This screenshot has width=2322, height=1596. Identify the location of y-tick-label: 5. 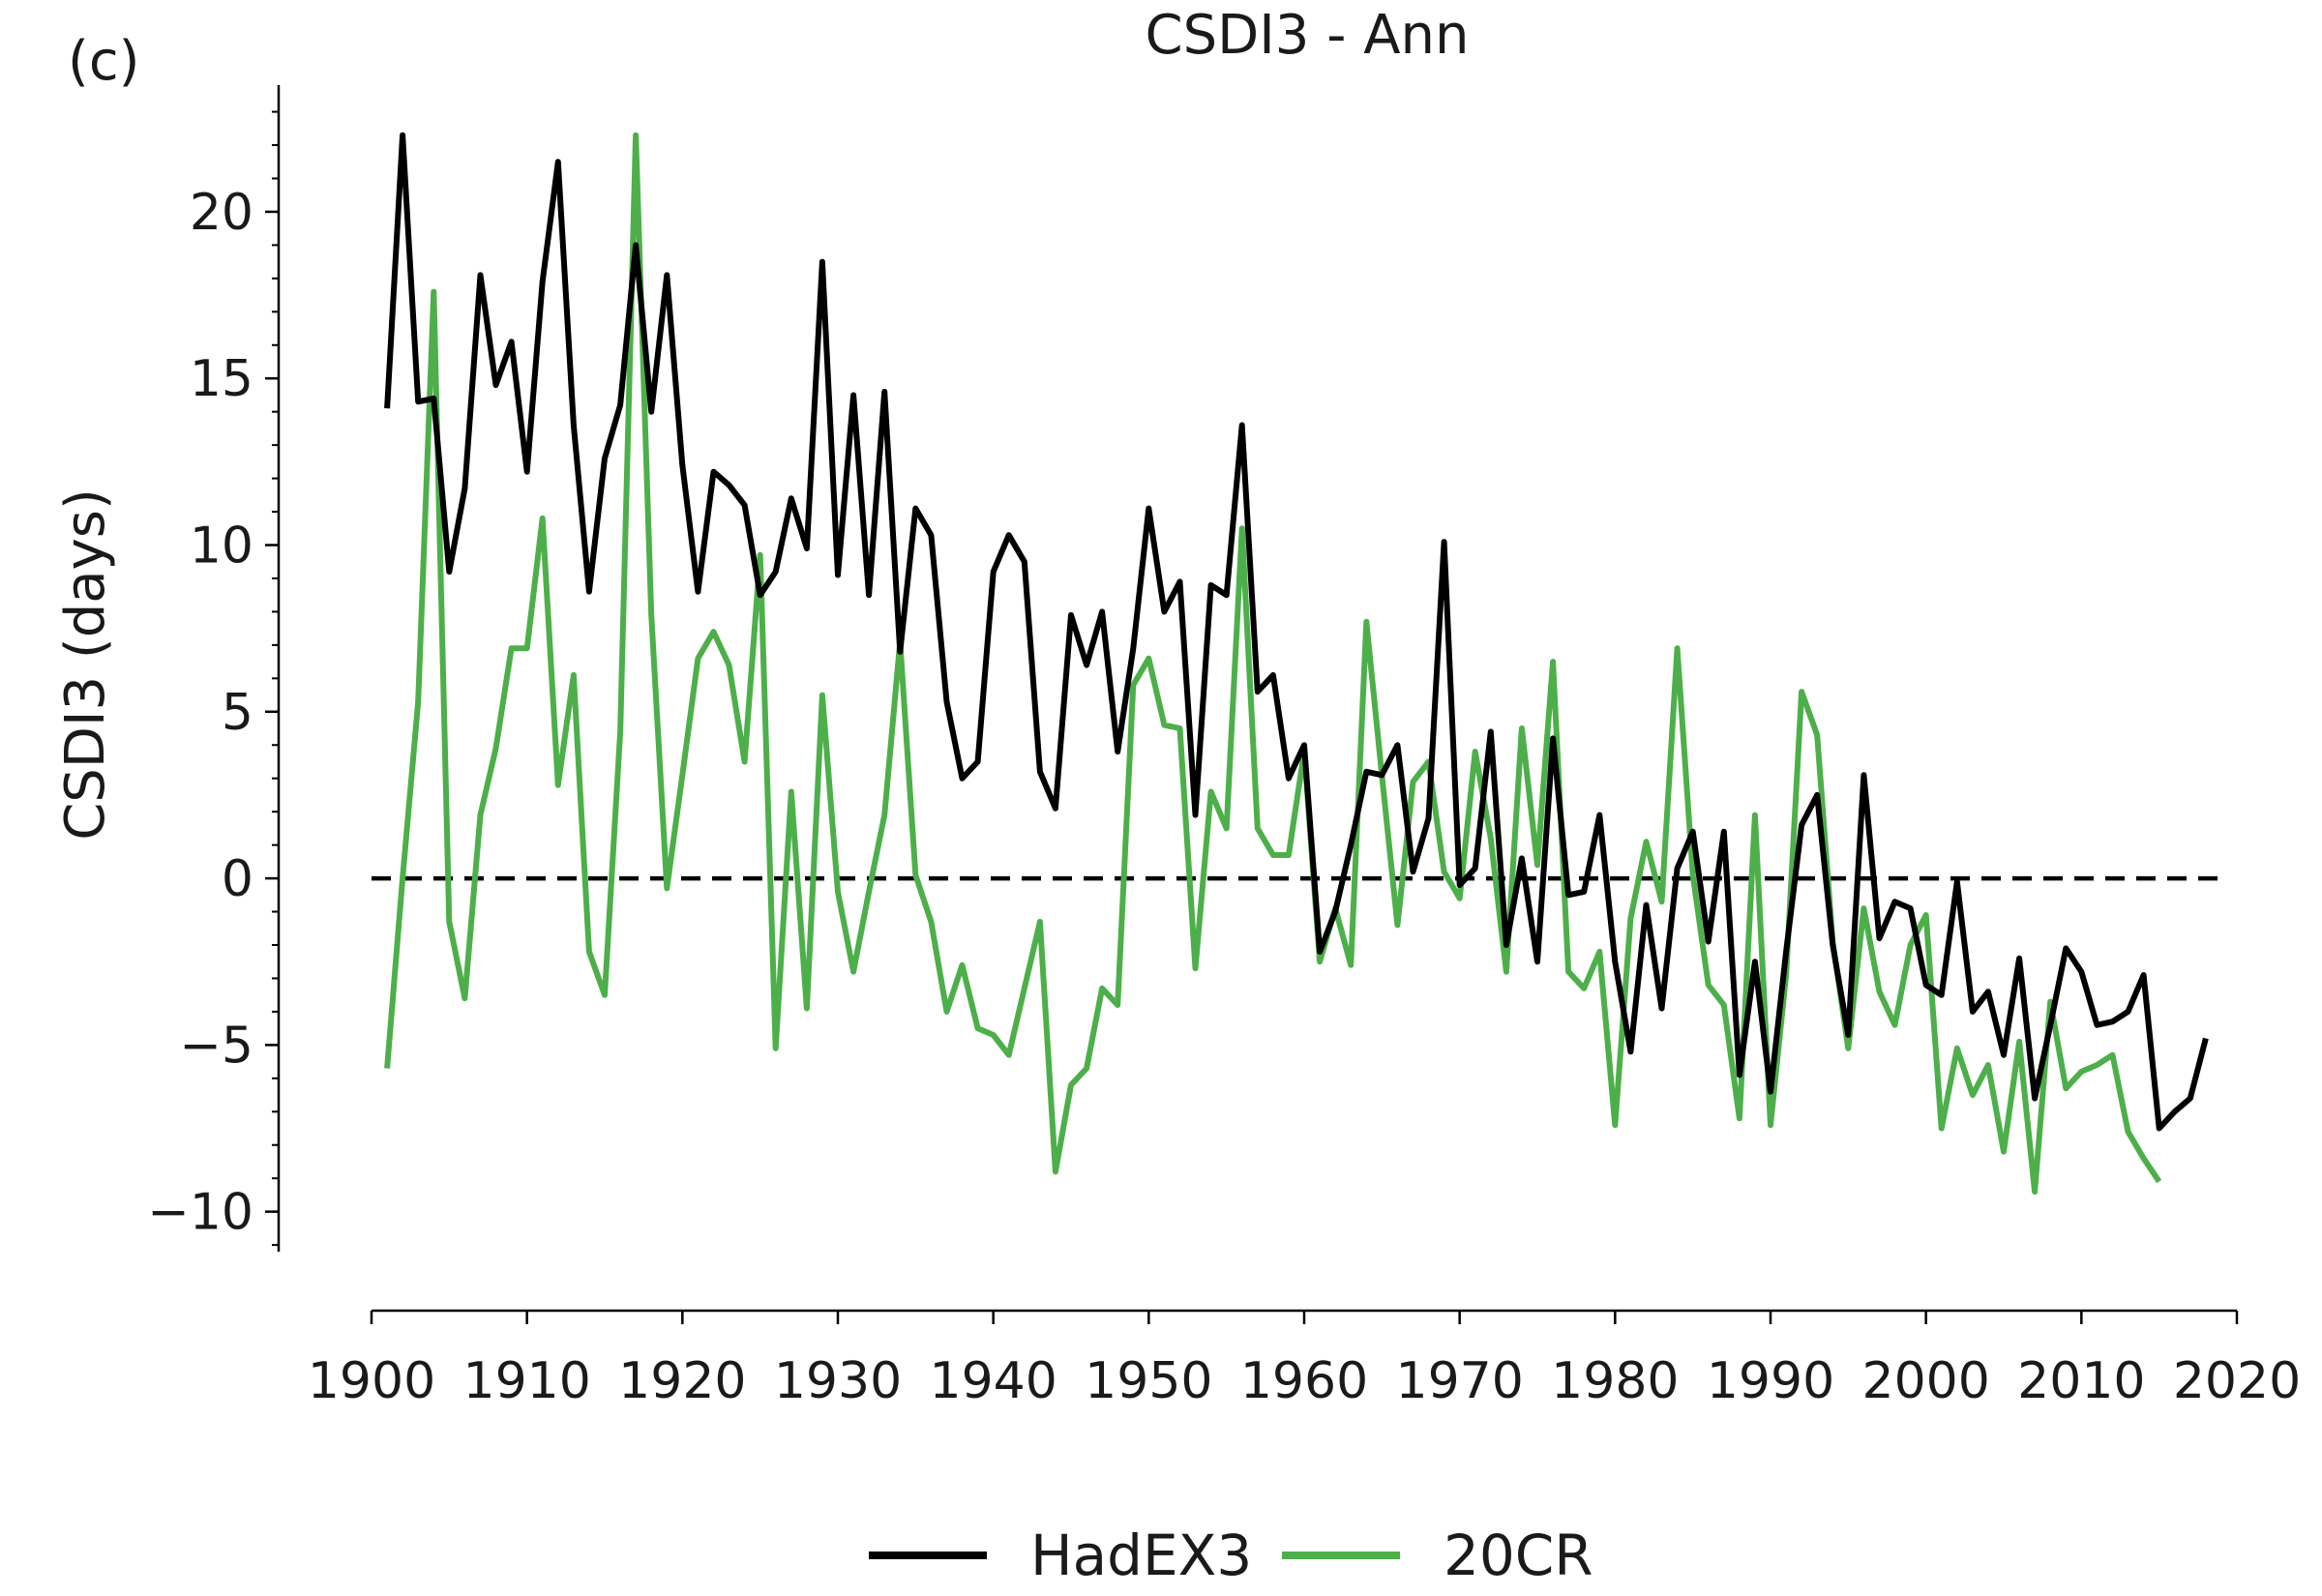
(237, 713).